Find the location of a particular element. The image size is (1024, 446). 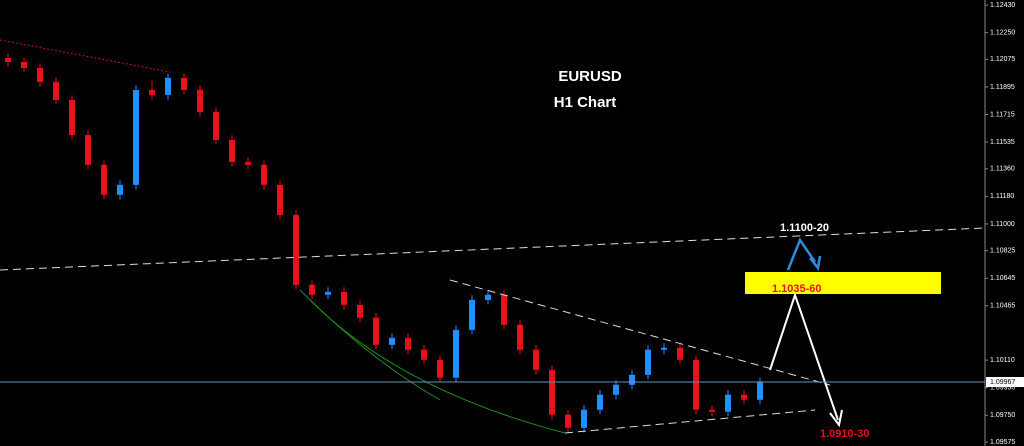

y-tick-label: 1.12075 is located at coordinates (1002, 59).